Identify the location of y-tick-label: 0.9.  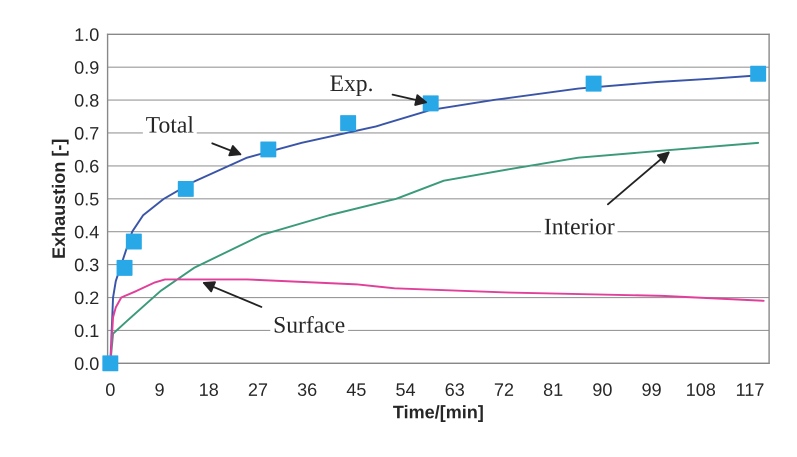
(86, 67).